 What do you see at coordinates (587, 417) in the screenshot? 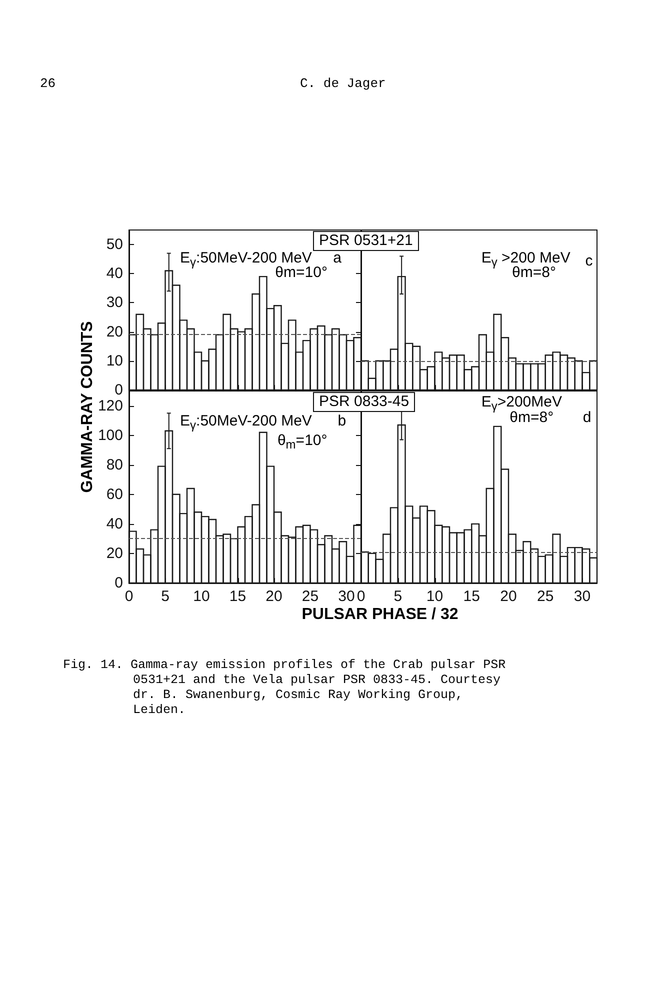
I see `annotation: d` at bounding box center [587, 417].